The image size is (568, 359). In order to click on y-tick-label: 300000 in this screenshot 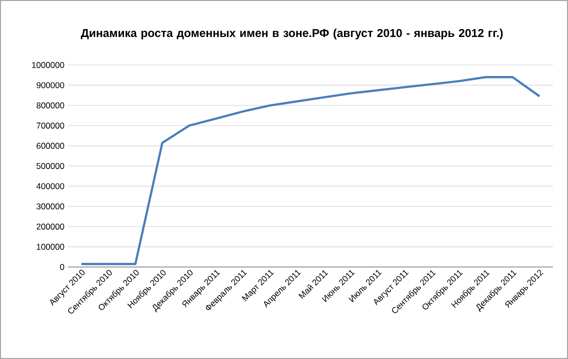, I will do `click(50, 206)`.